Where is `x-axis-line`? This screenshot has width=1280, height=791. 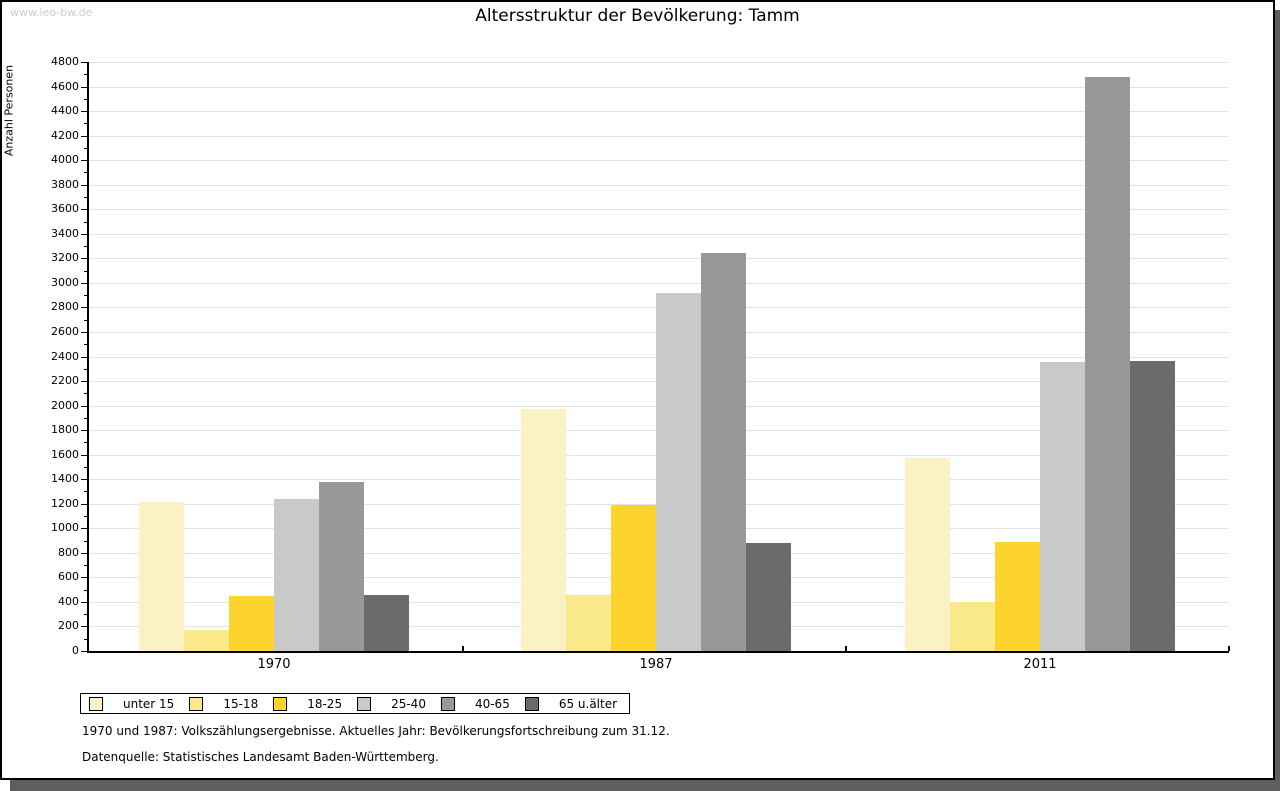
x-axis-line is located at coordinates (658, 652).